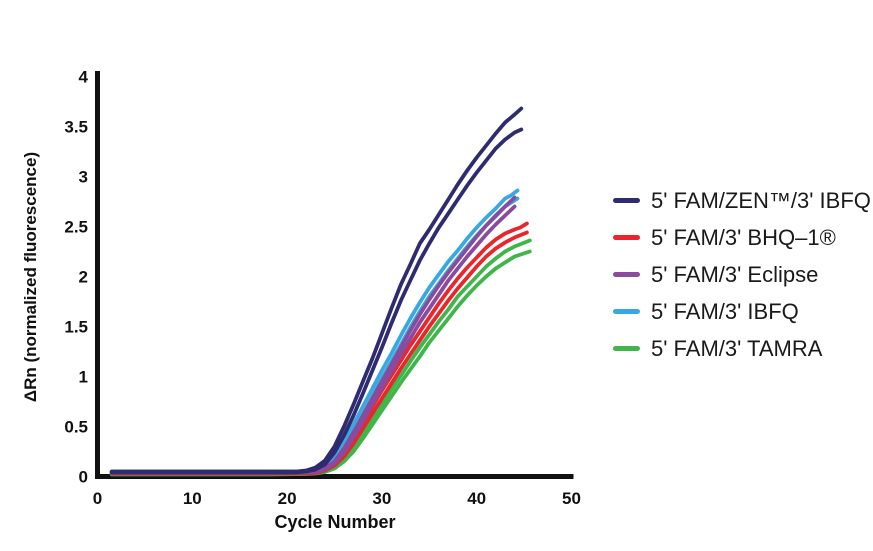  What do you see at coordinates (571, 498) in the screenshot?
I see `x-tick-label-50: 50` at bounding box center [571, 498].